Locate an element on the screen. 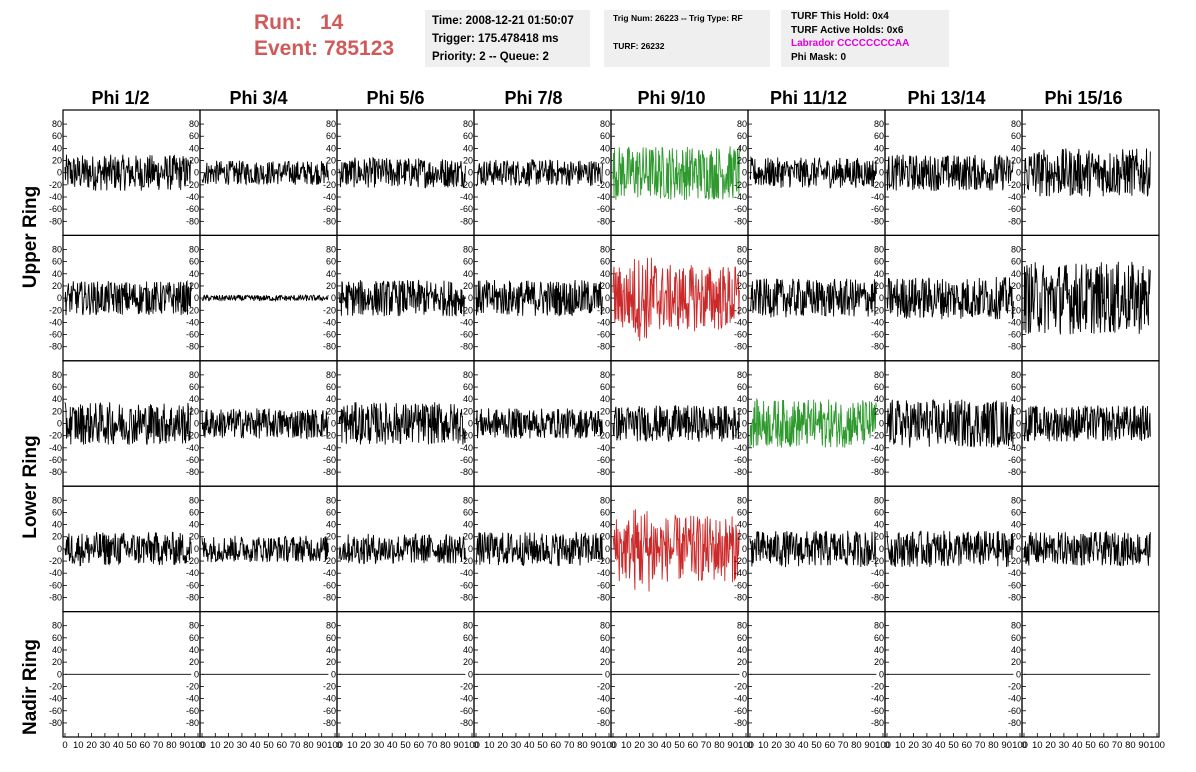 This screenshot has height=772, width=1196. phi-column-title-8: Phi 15/16 is located at coordinates (1083, 98).